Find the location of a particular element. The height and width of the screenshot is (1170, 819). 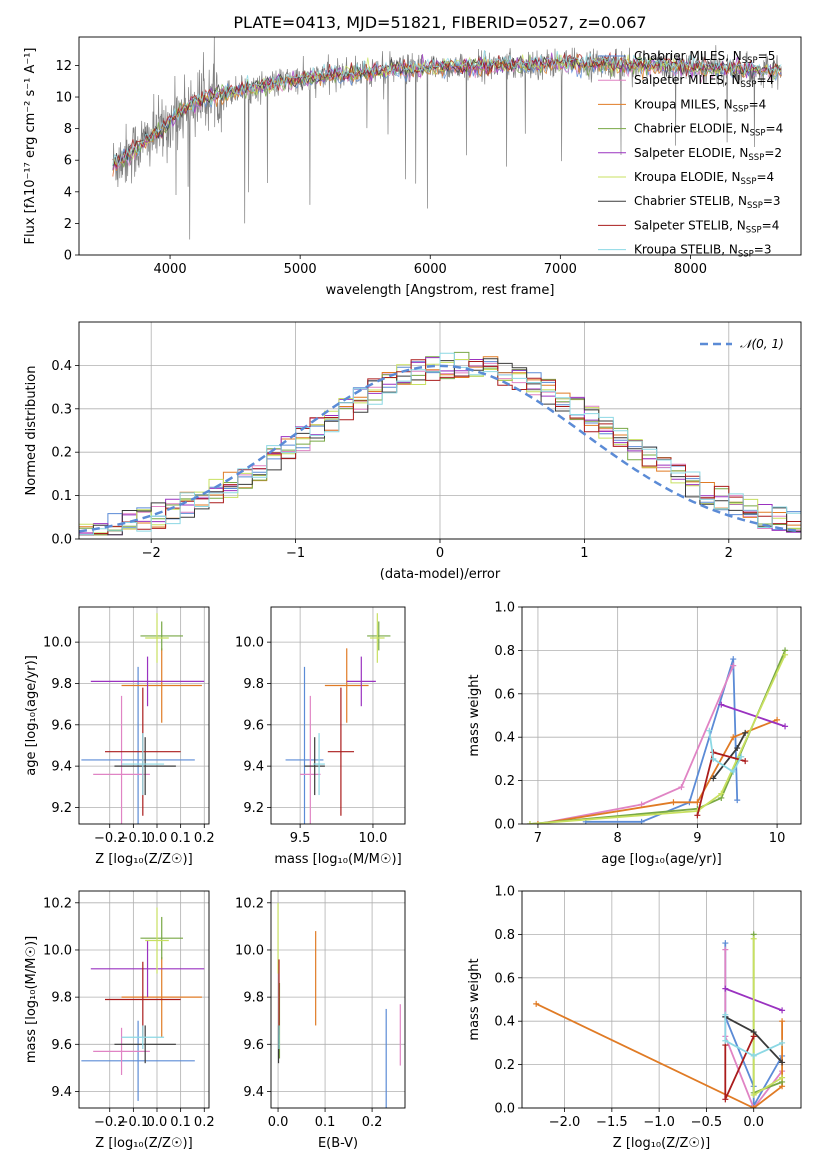

x-tick-label: 0.0 is located at coordinates (753, 1122).